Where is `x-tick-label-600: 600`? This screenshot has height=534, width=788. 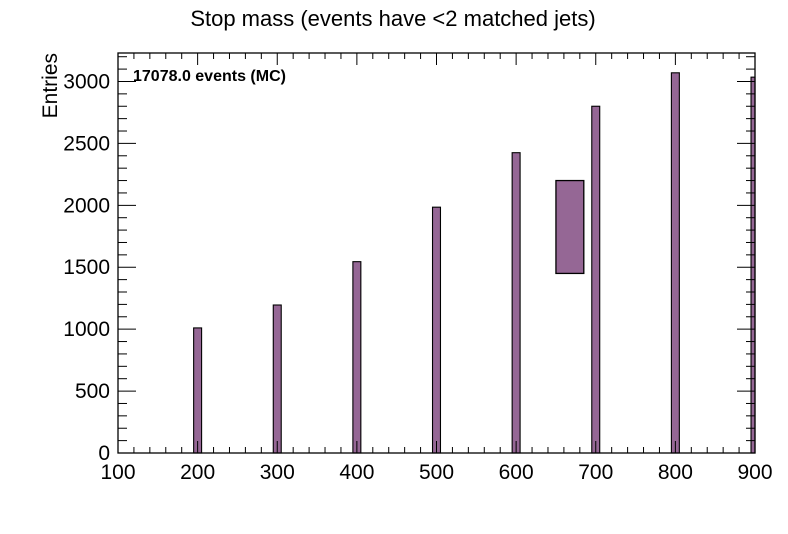
x-tick-label-600: 600 is located at coordinates (516, 472).